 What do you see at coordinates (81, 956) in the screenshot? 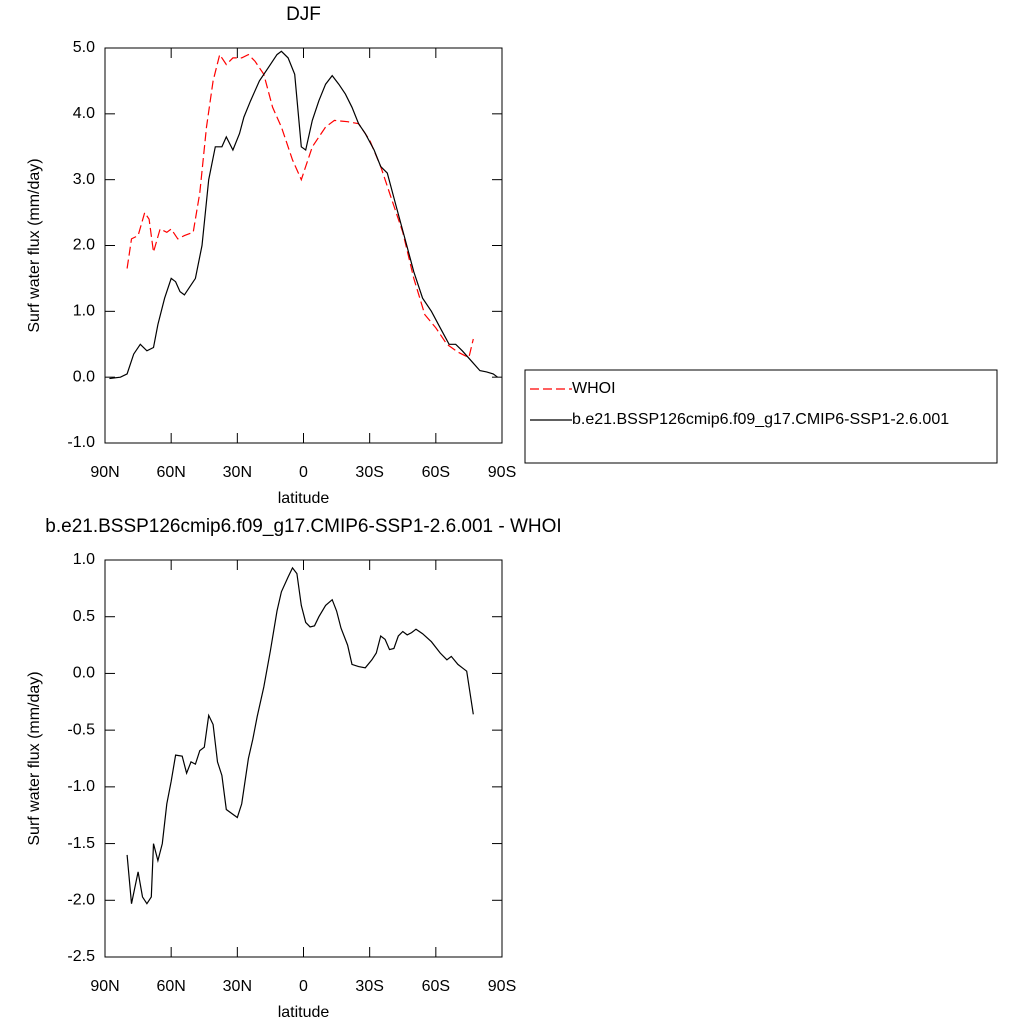
I see `y-tick-label: -2.5` at bounding box center [81, 956].